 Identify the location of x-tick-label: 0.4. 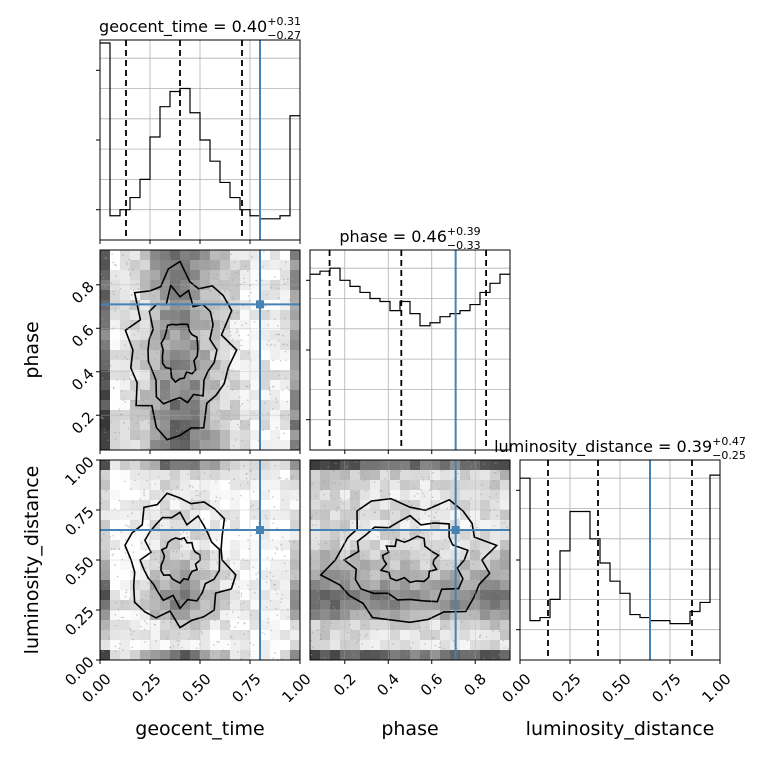
(388, 685).